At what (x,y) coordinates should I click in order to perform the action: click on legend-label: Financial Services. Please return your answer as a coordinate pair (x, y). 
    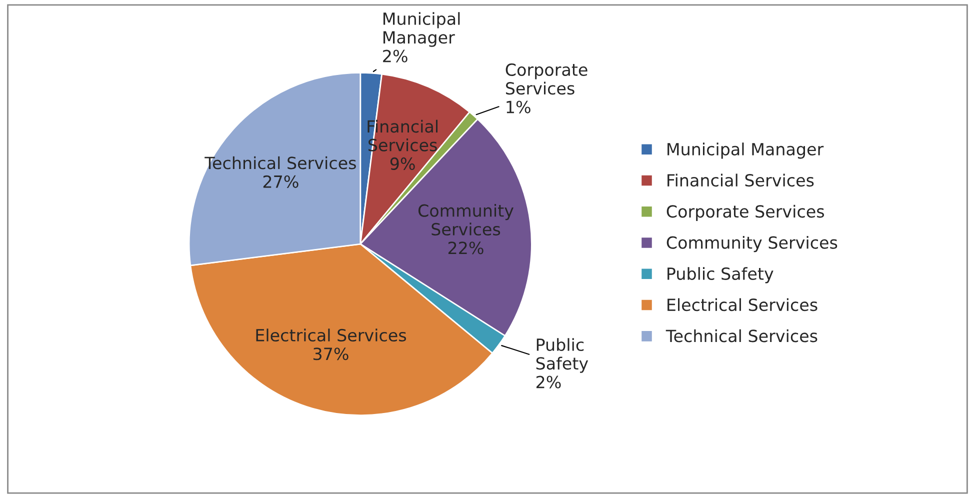
    Looking at the image, I should click on (741, 180).